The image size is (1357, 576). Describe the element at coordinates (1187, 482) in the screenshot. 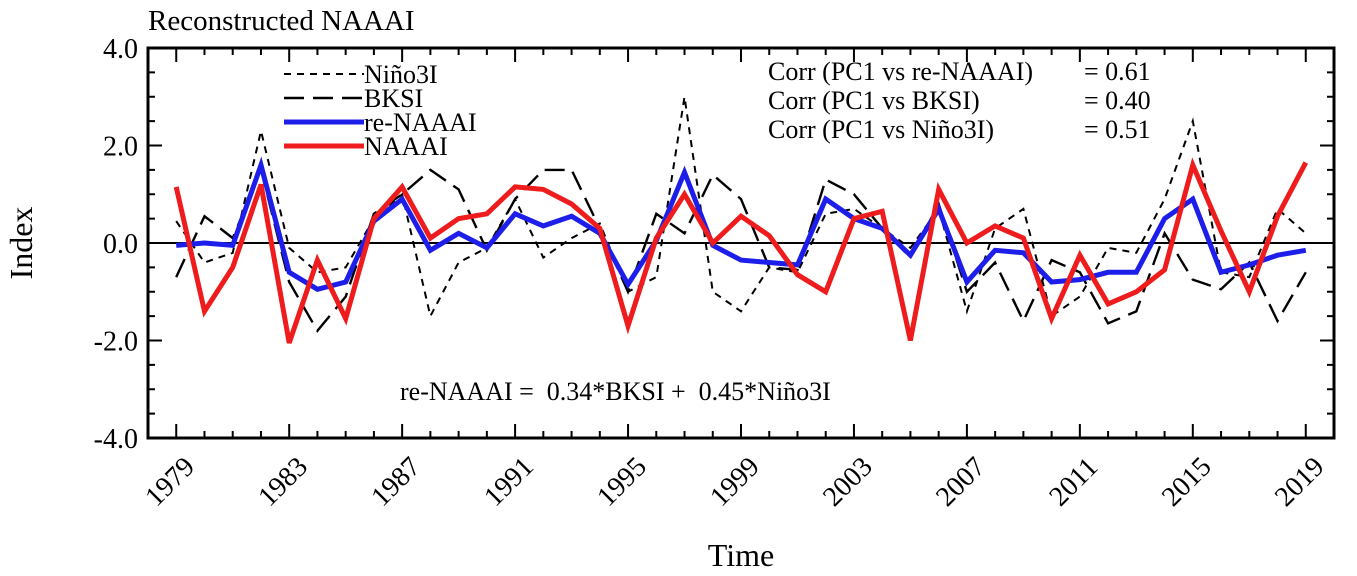

I see `x-tick-label: 2015` at that location.